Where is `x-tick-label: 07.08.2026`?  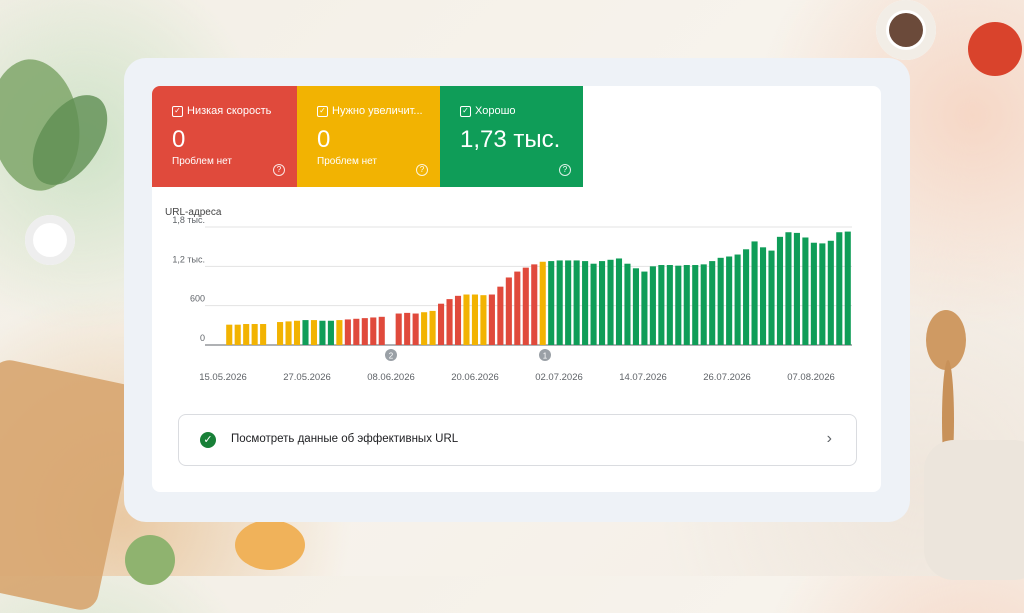
x-tick-label: 07.08.2026 is located at coordinates (811, 377).